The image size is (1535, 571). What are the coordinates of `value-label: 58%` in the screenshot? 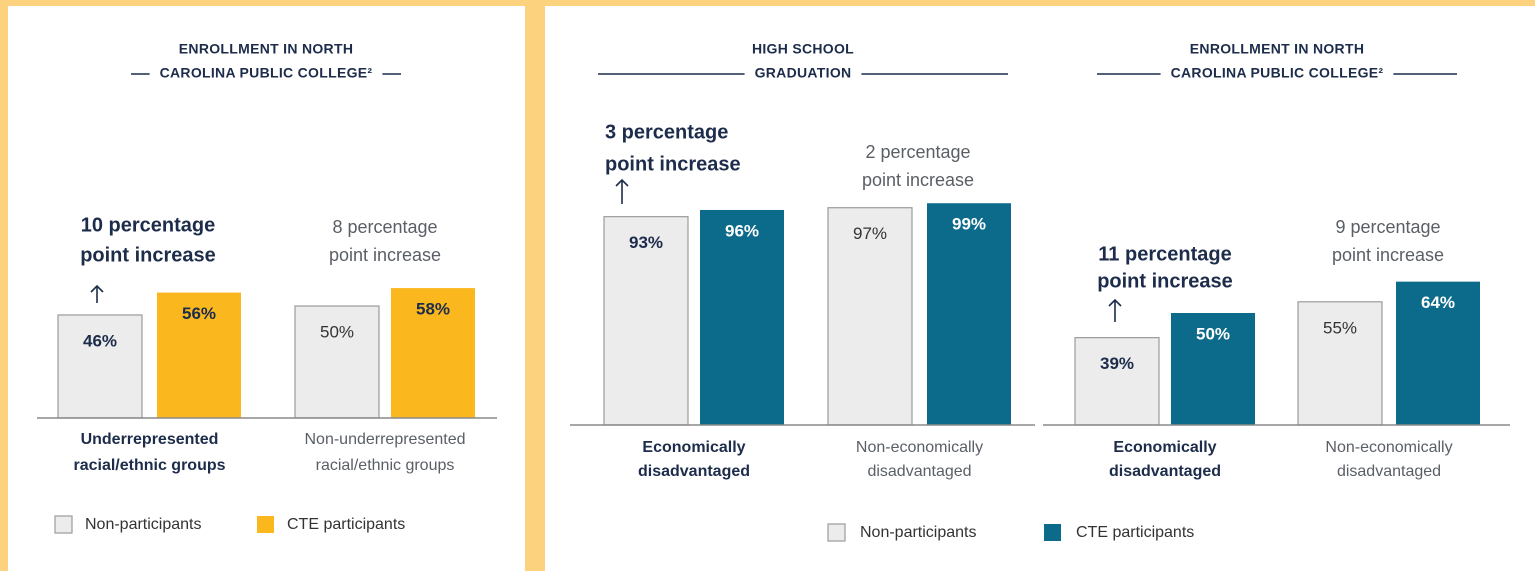 It's located at (433, 309).